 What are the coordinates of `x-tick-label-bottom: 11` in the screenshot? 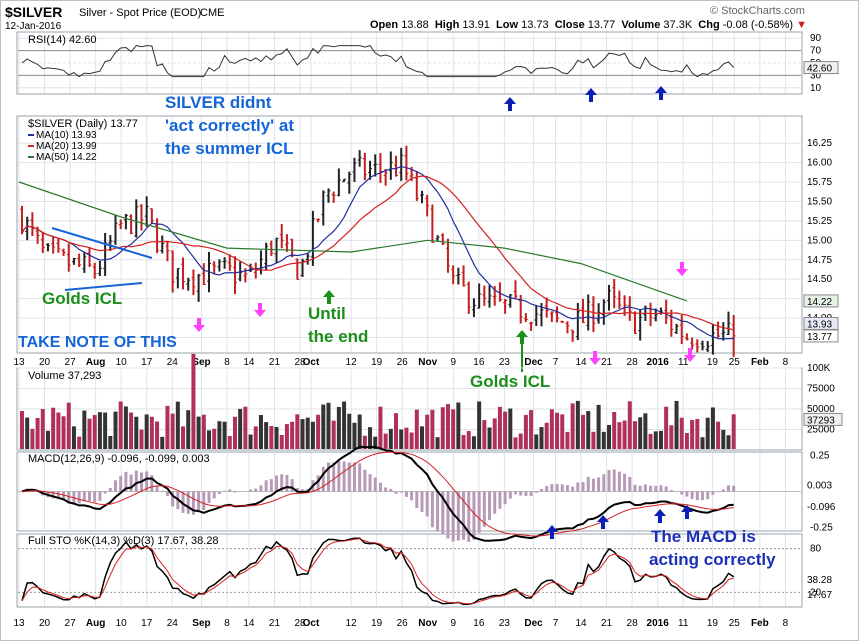 It's located at (683, 623).